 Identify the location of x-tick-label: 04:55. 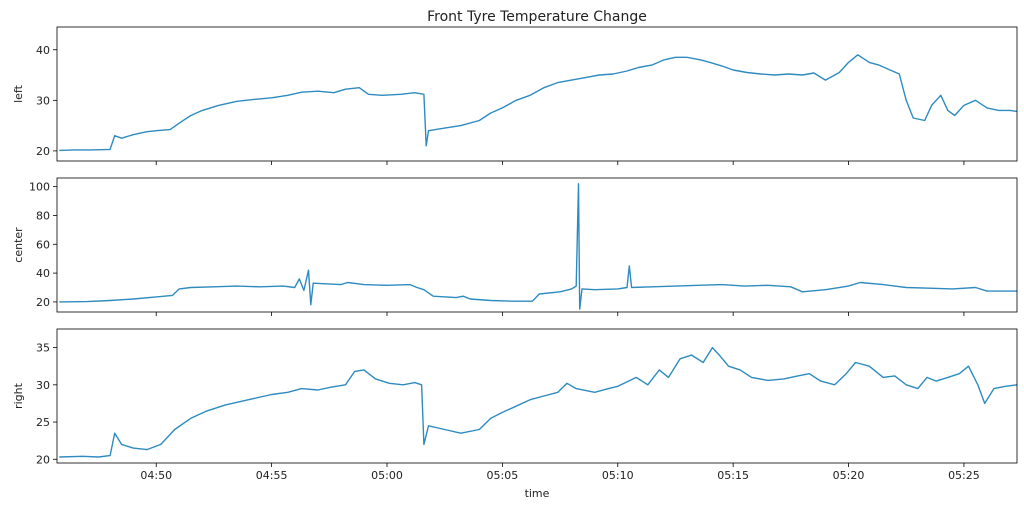
(272, 475).